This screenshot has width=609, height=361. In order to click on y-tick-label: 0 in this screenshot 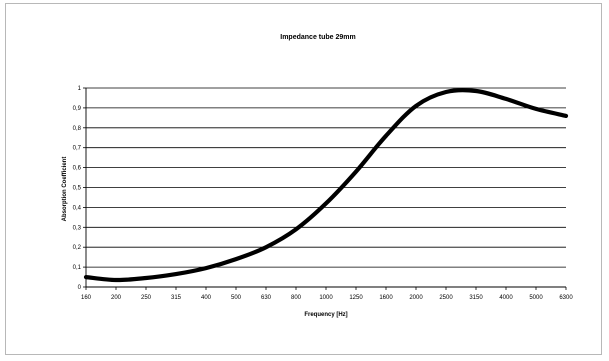, I will do `click(80, 288)`.